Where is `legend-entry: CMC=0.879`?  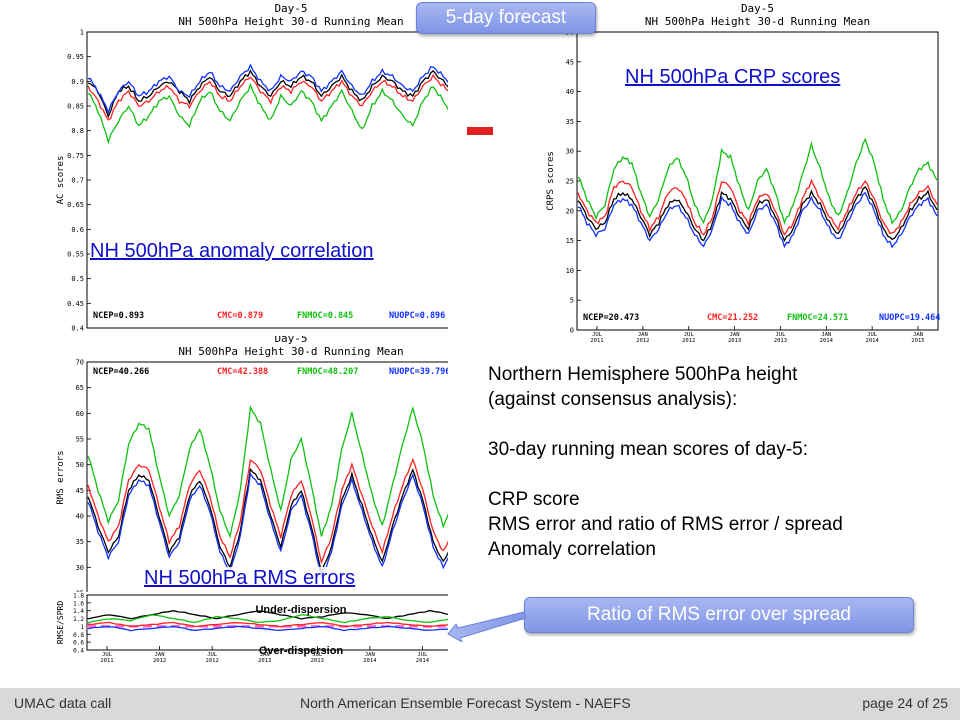 legend-entry: CMC=0.879 is located at coordinates (240, 316).